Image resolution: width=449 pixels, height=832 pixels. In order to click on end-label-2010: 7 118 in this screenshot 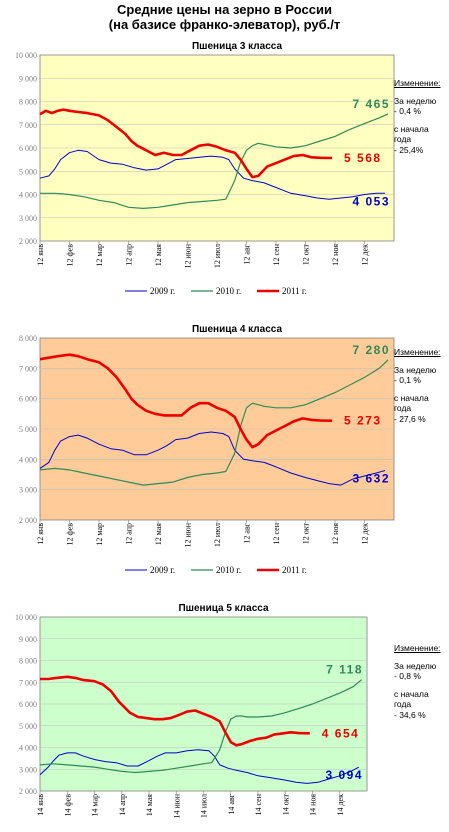, I will do `click(344, 670)`.